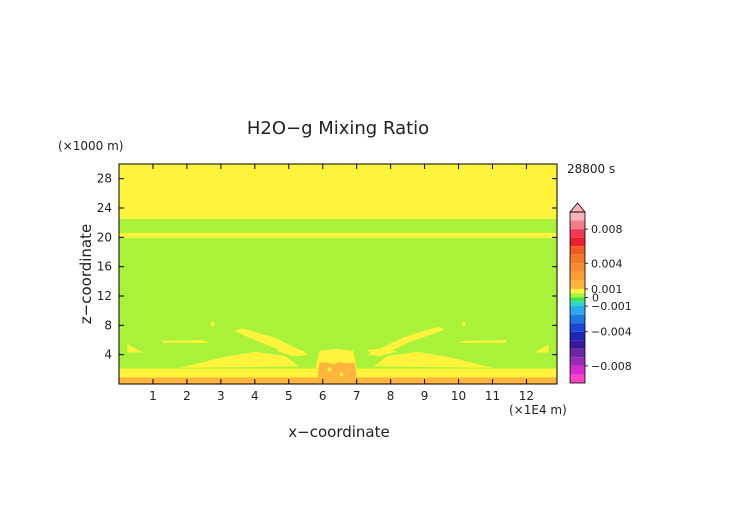  What do you see at coordinates (538, 410) in the screenshot?
I see `x-unit-label: (×1E4 m)` at bounding box center [538, 410].